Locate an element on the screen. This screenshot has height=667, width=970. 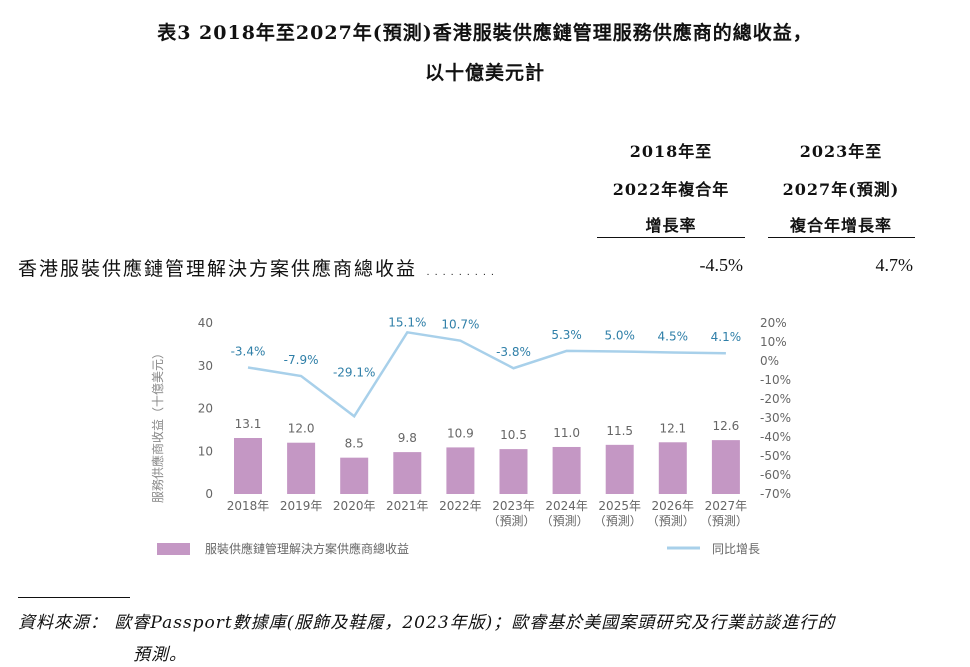
bar-label: 12.1 is located at coordinates (672, 428).